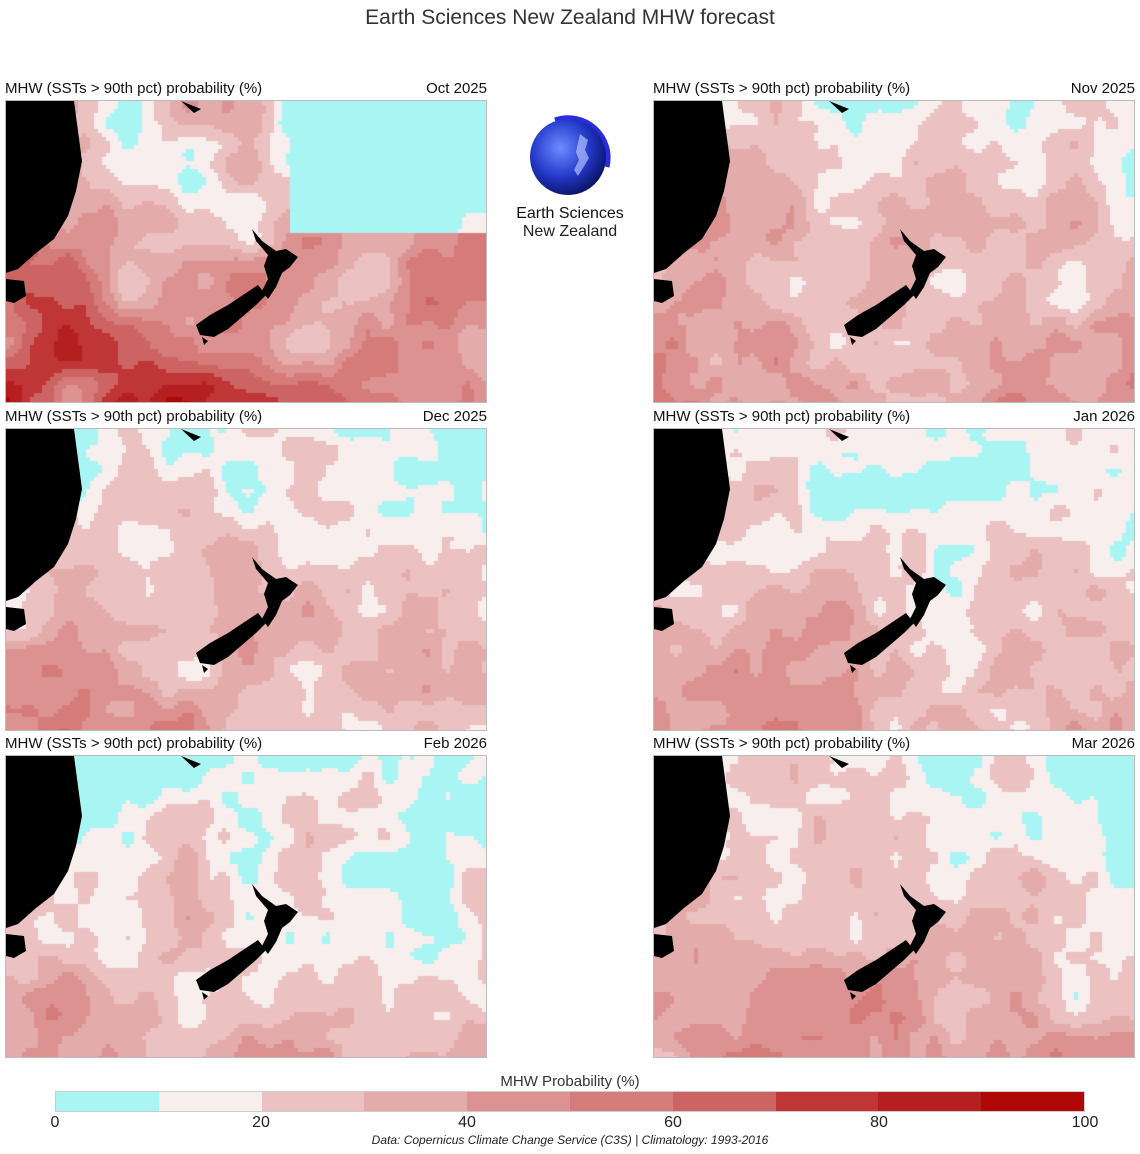 This screenshot has height=1154, width=1140. Describe the element at coordinates (570, 231) in the screenshot. I see `logo-line-2: New Zealand` at that location.